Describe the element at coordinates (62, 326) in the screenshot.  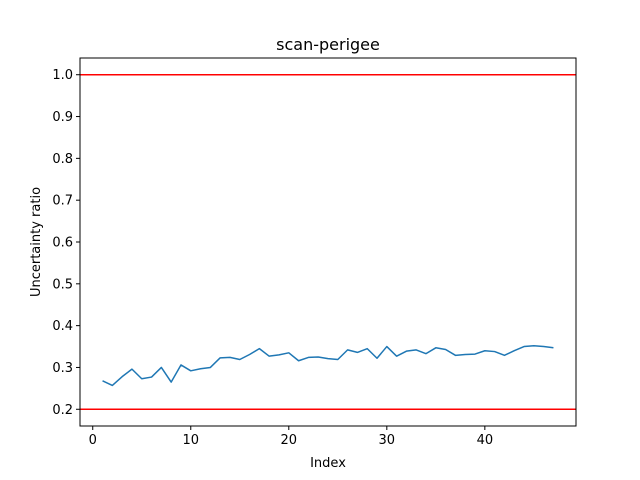
I see `y-tick-label: 0.4` at that location.